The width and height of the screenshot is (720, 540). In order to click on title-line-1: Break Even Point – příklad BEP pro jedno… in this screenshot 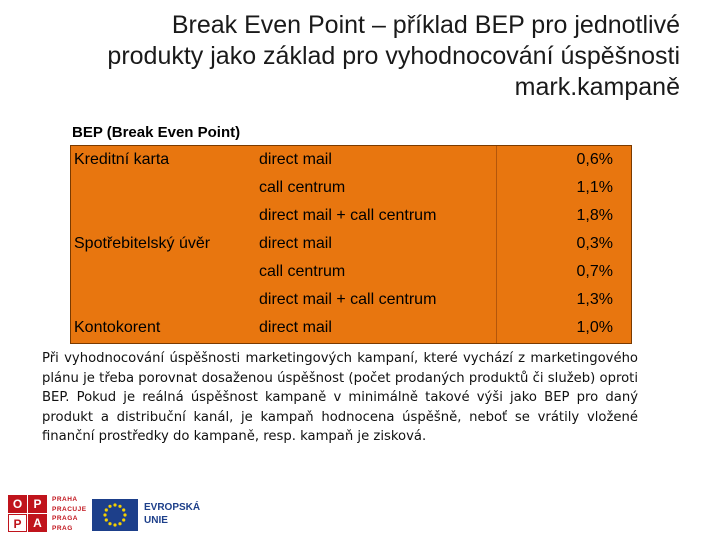, I will do `click(425, 25)`.